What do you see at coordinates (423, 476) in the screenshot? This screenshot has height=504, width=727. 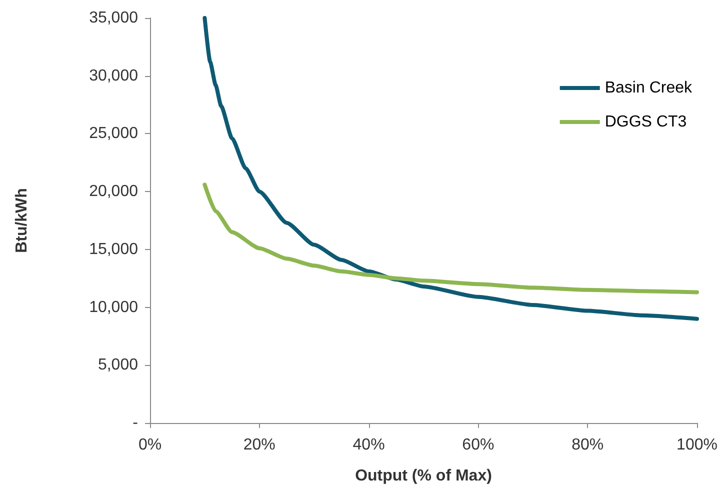 I see `x-axis-title: Output (% of Max)` at bounding box center [423, 476].